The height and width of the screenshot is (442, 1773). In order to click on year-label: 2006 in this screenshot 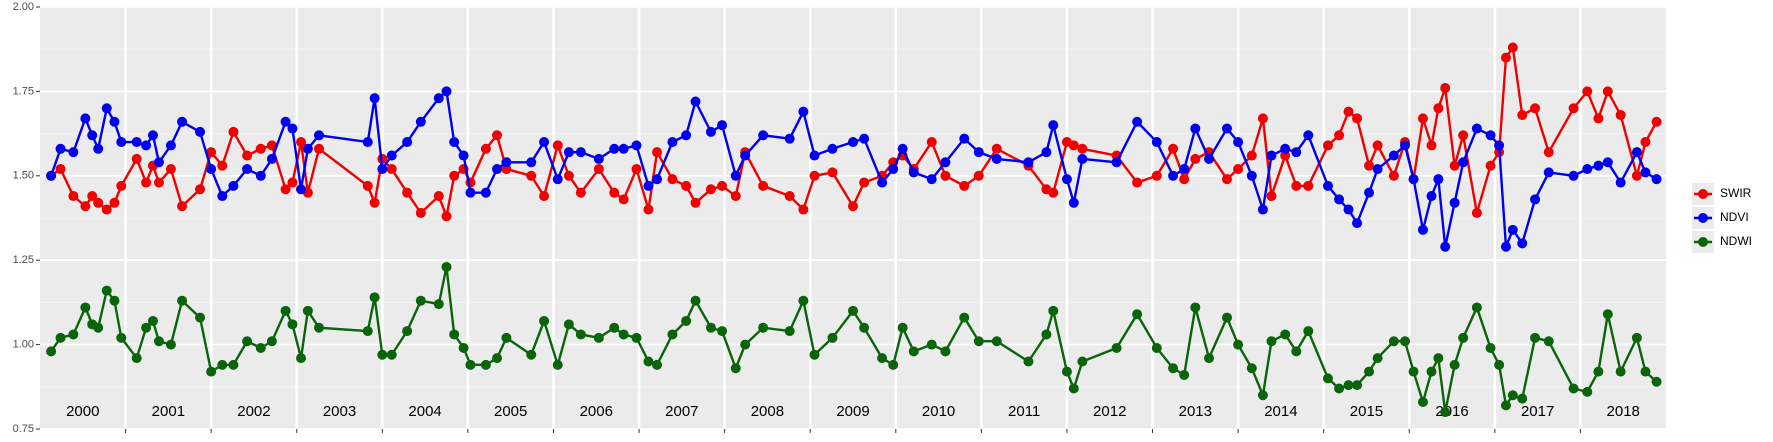, I will do `click(596, 411)`.